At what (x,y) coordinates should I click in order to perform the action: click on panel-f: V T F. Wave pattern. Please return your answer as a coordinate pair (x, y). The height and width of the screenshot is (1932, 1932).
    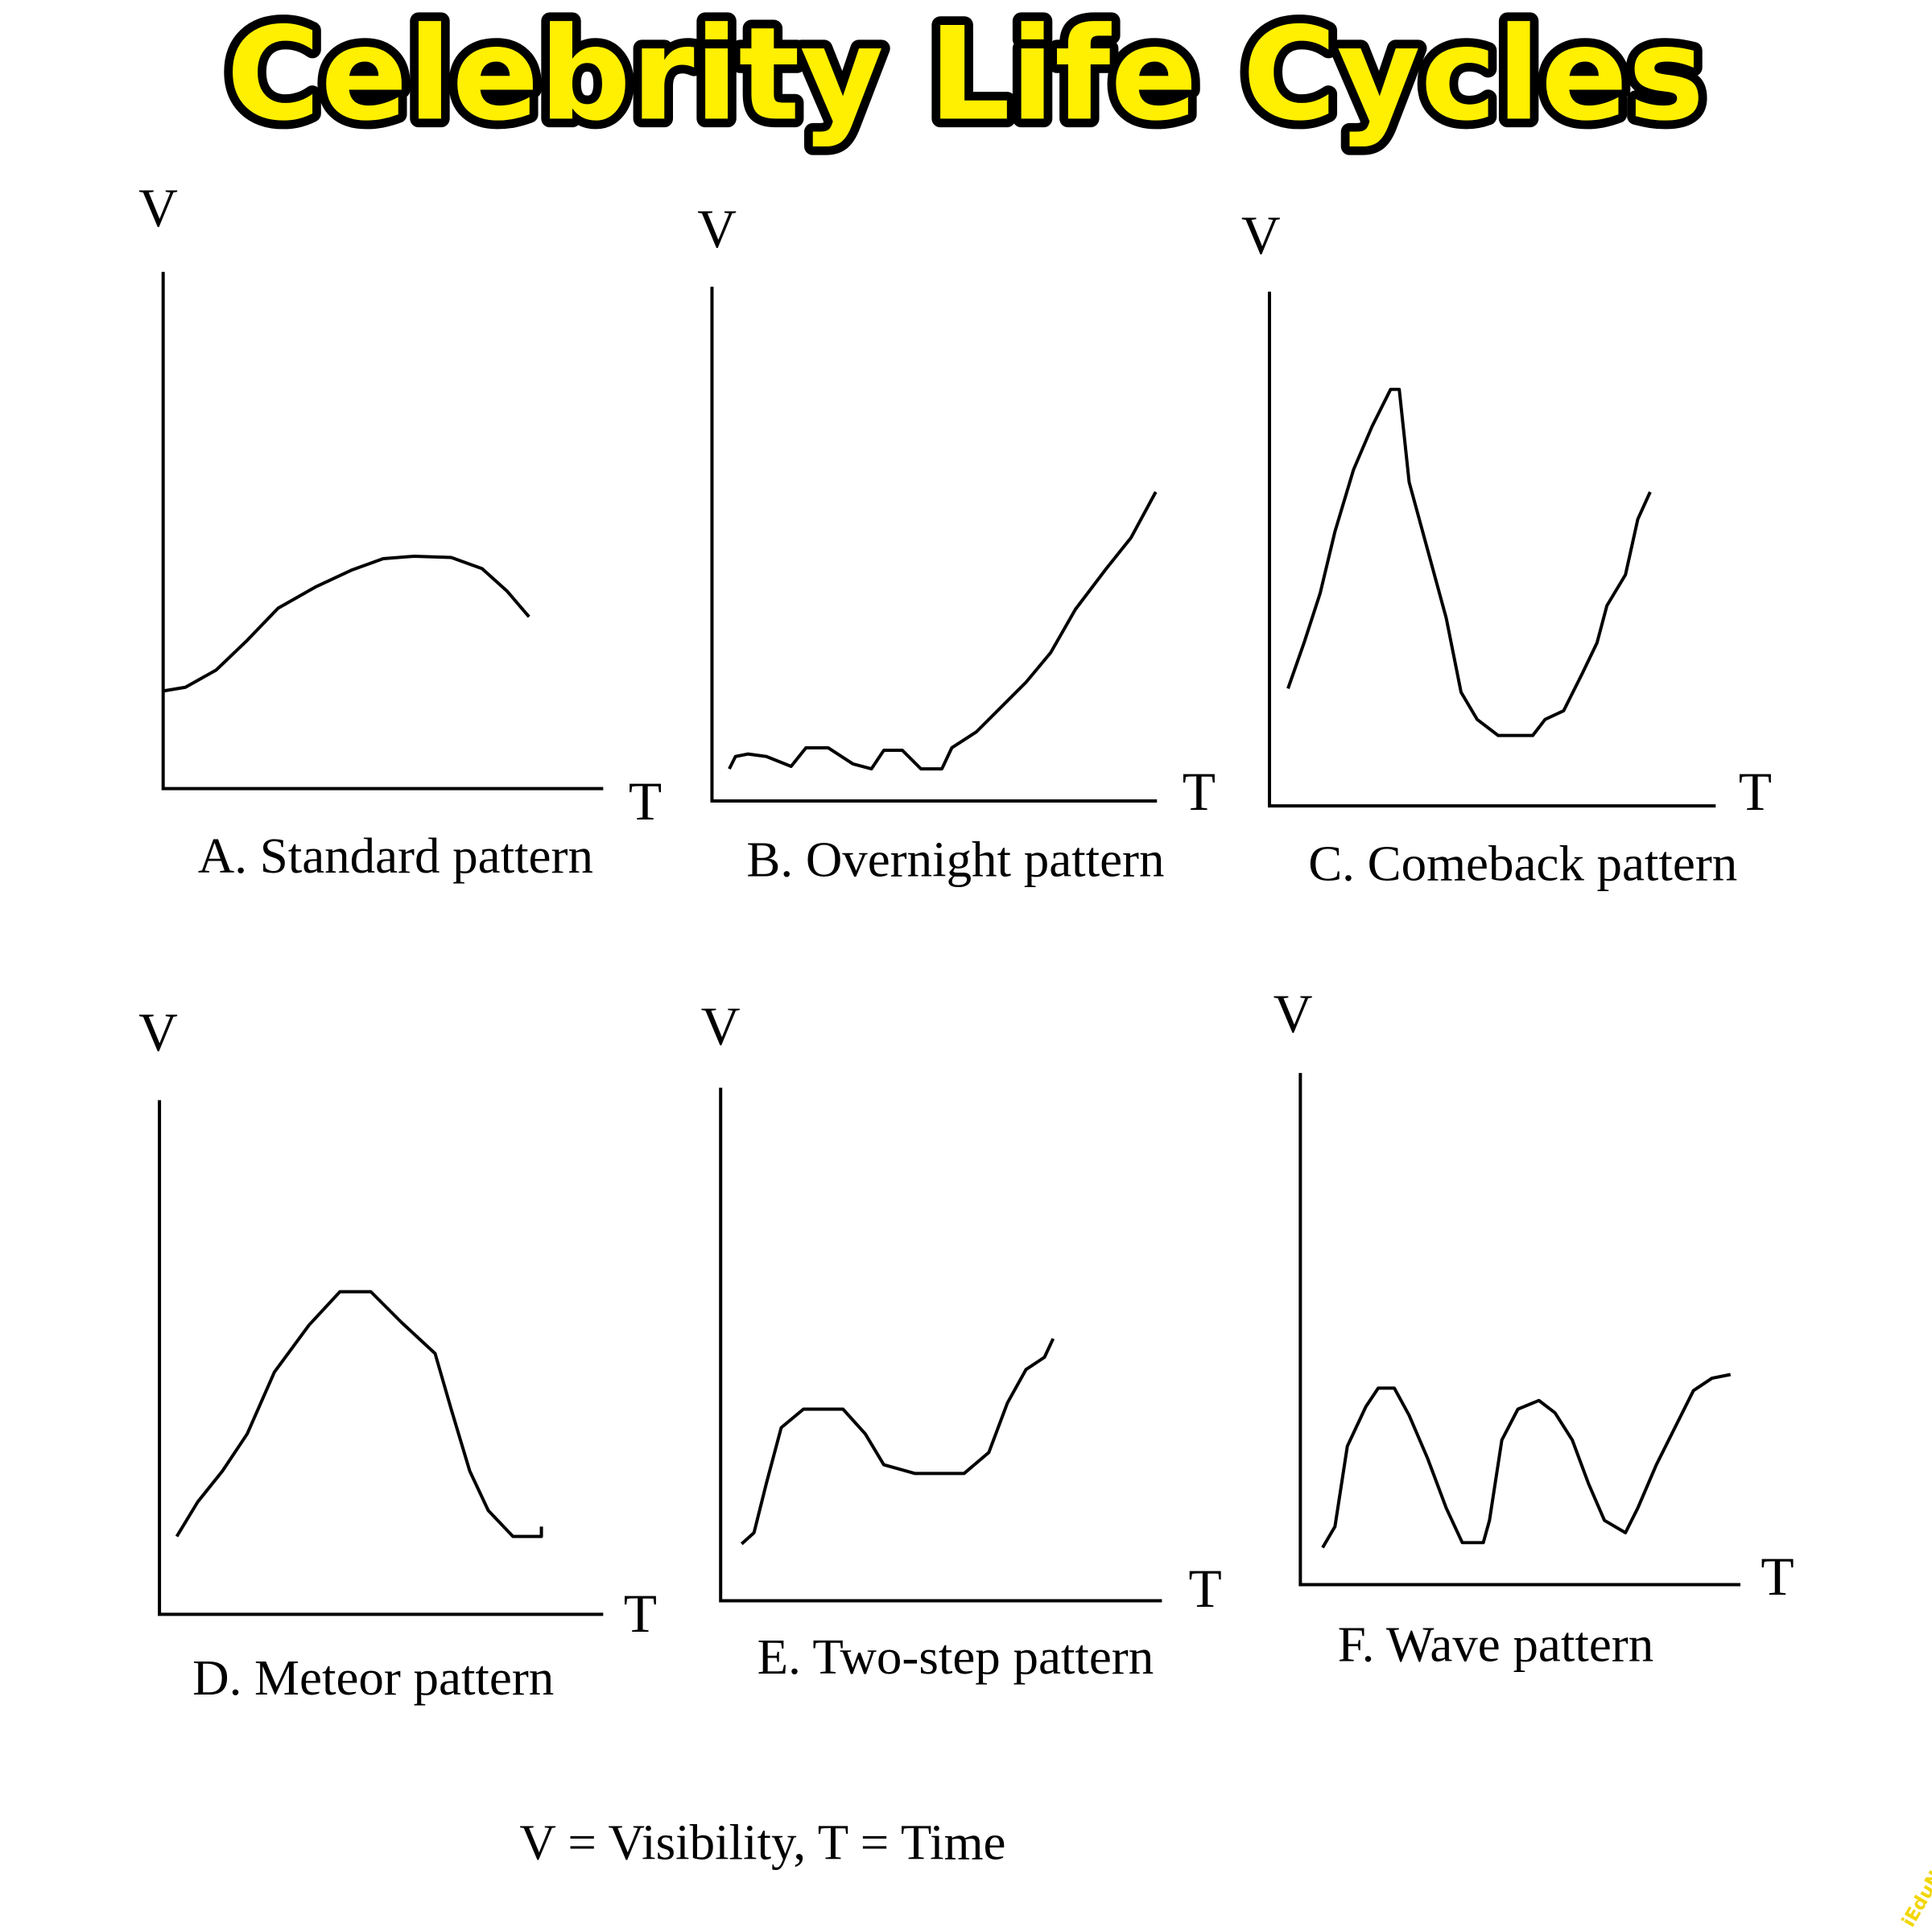
    Looking at the image, I should click on (1534, 1328).